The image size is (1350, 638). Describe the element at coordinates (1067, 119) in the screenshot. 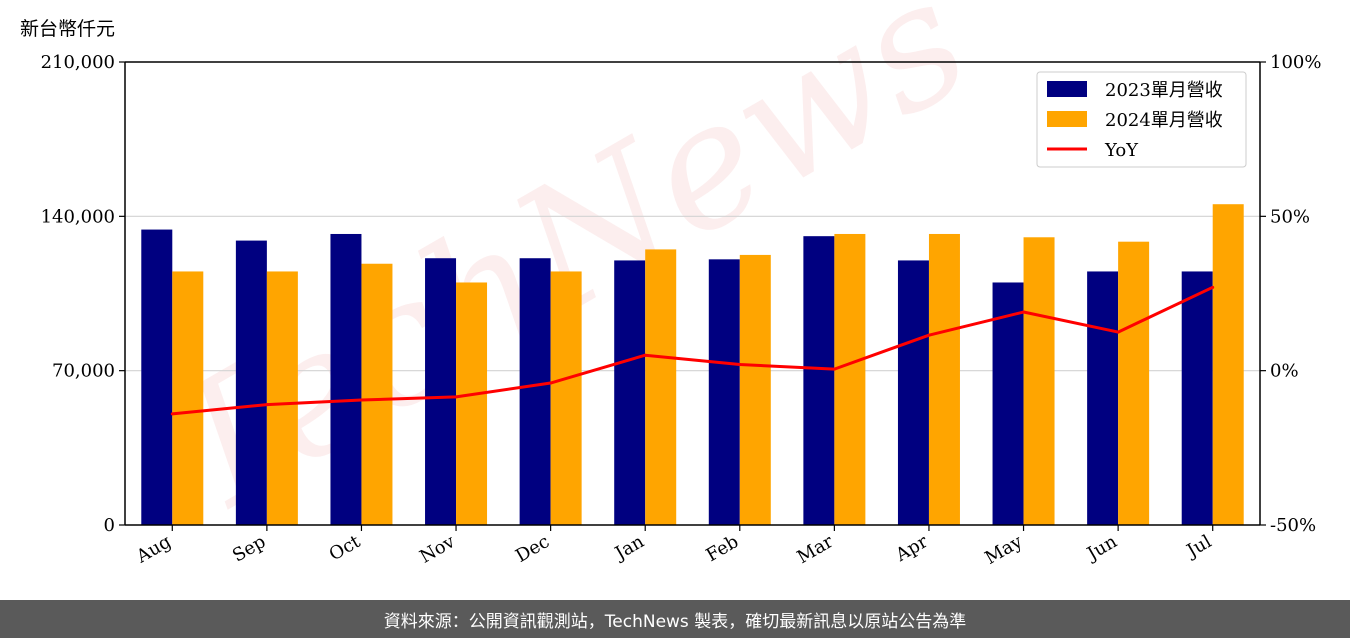

I see `legend-2024-swatch` at that location.